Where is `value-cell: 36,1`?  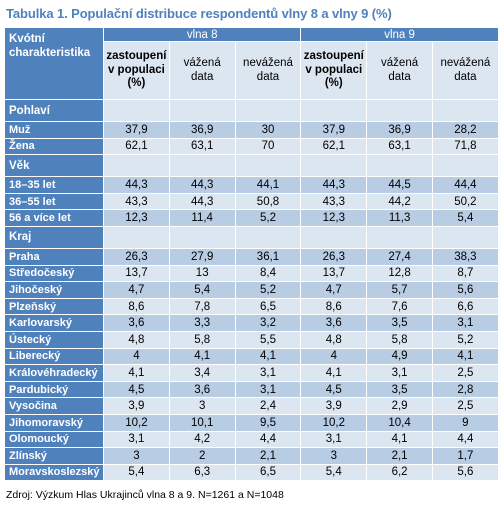
value-cell: 36,1 is located at coordinates (268, 256).